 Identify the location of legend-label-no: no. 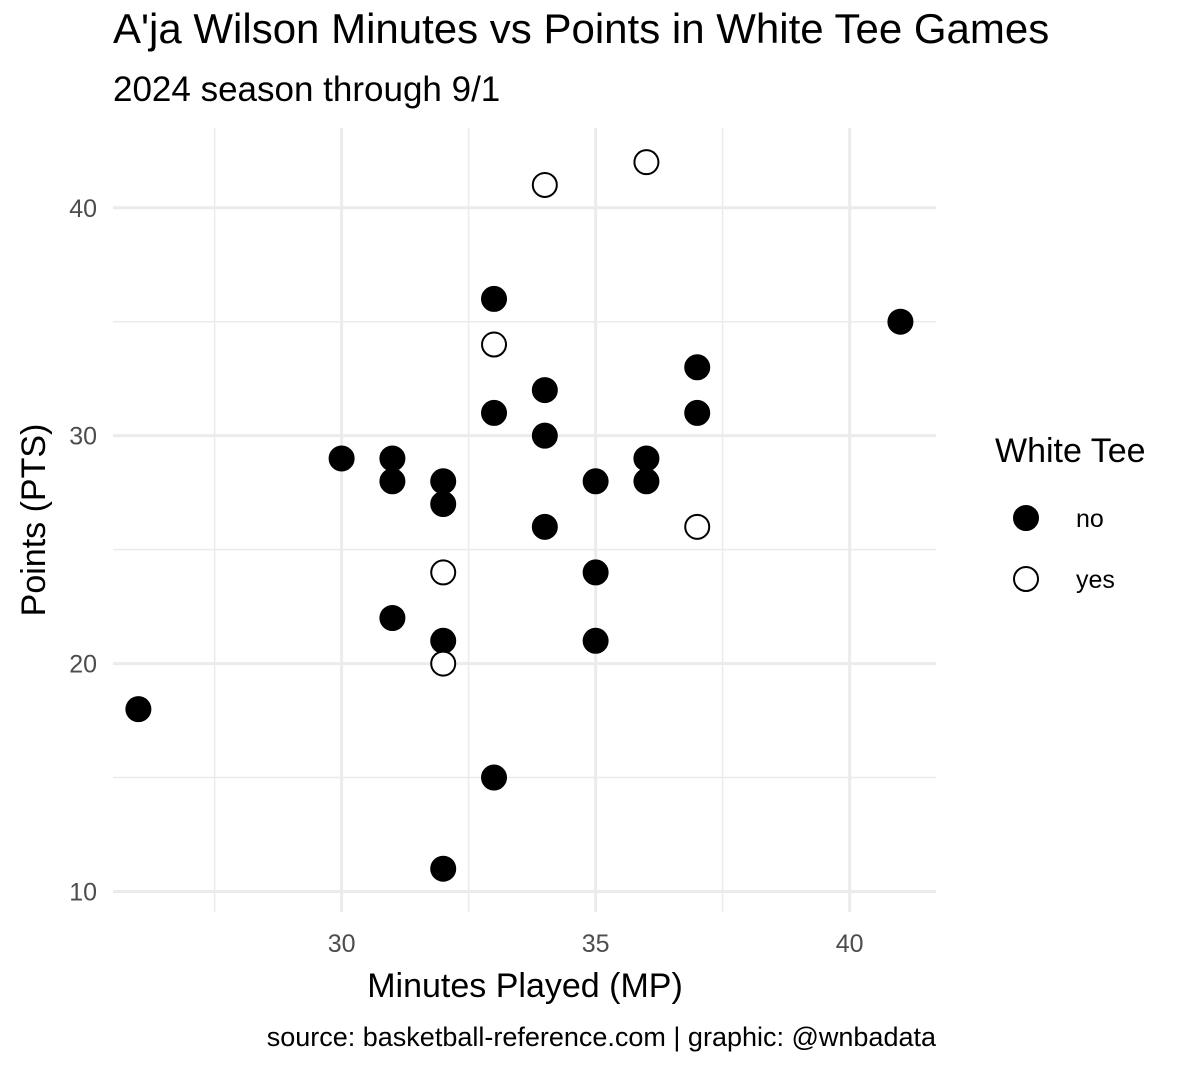
(1090, 519).